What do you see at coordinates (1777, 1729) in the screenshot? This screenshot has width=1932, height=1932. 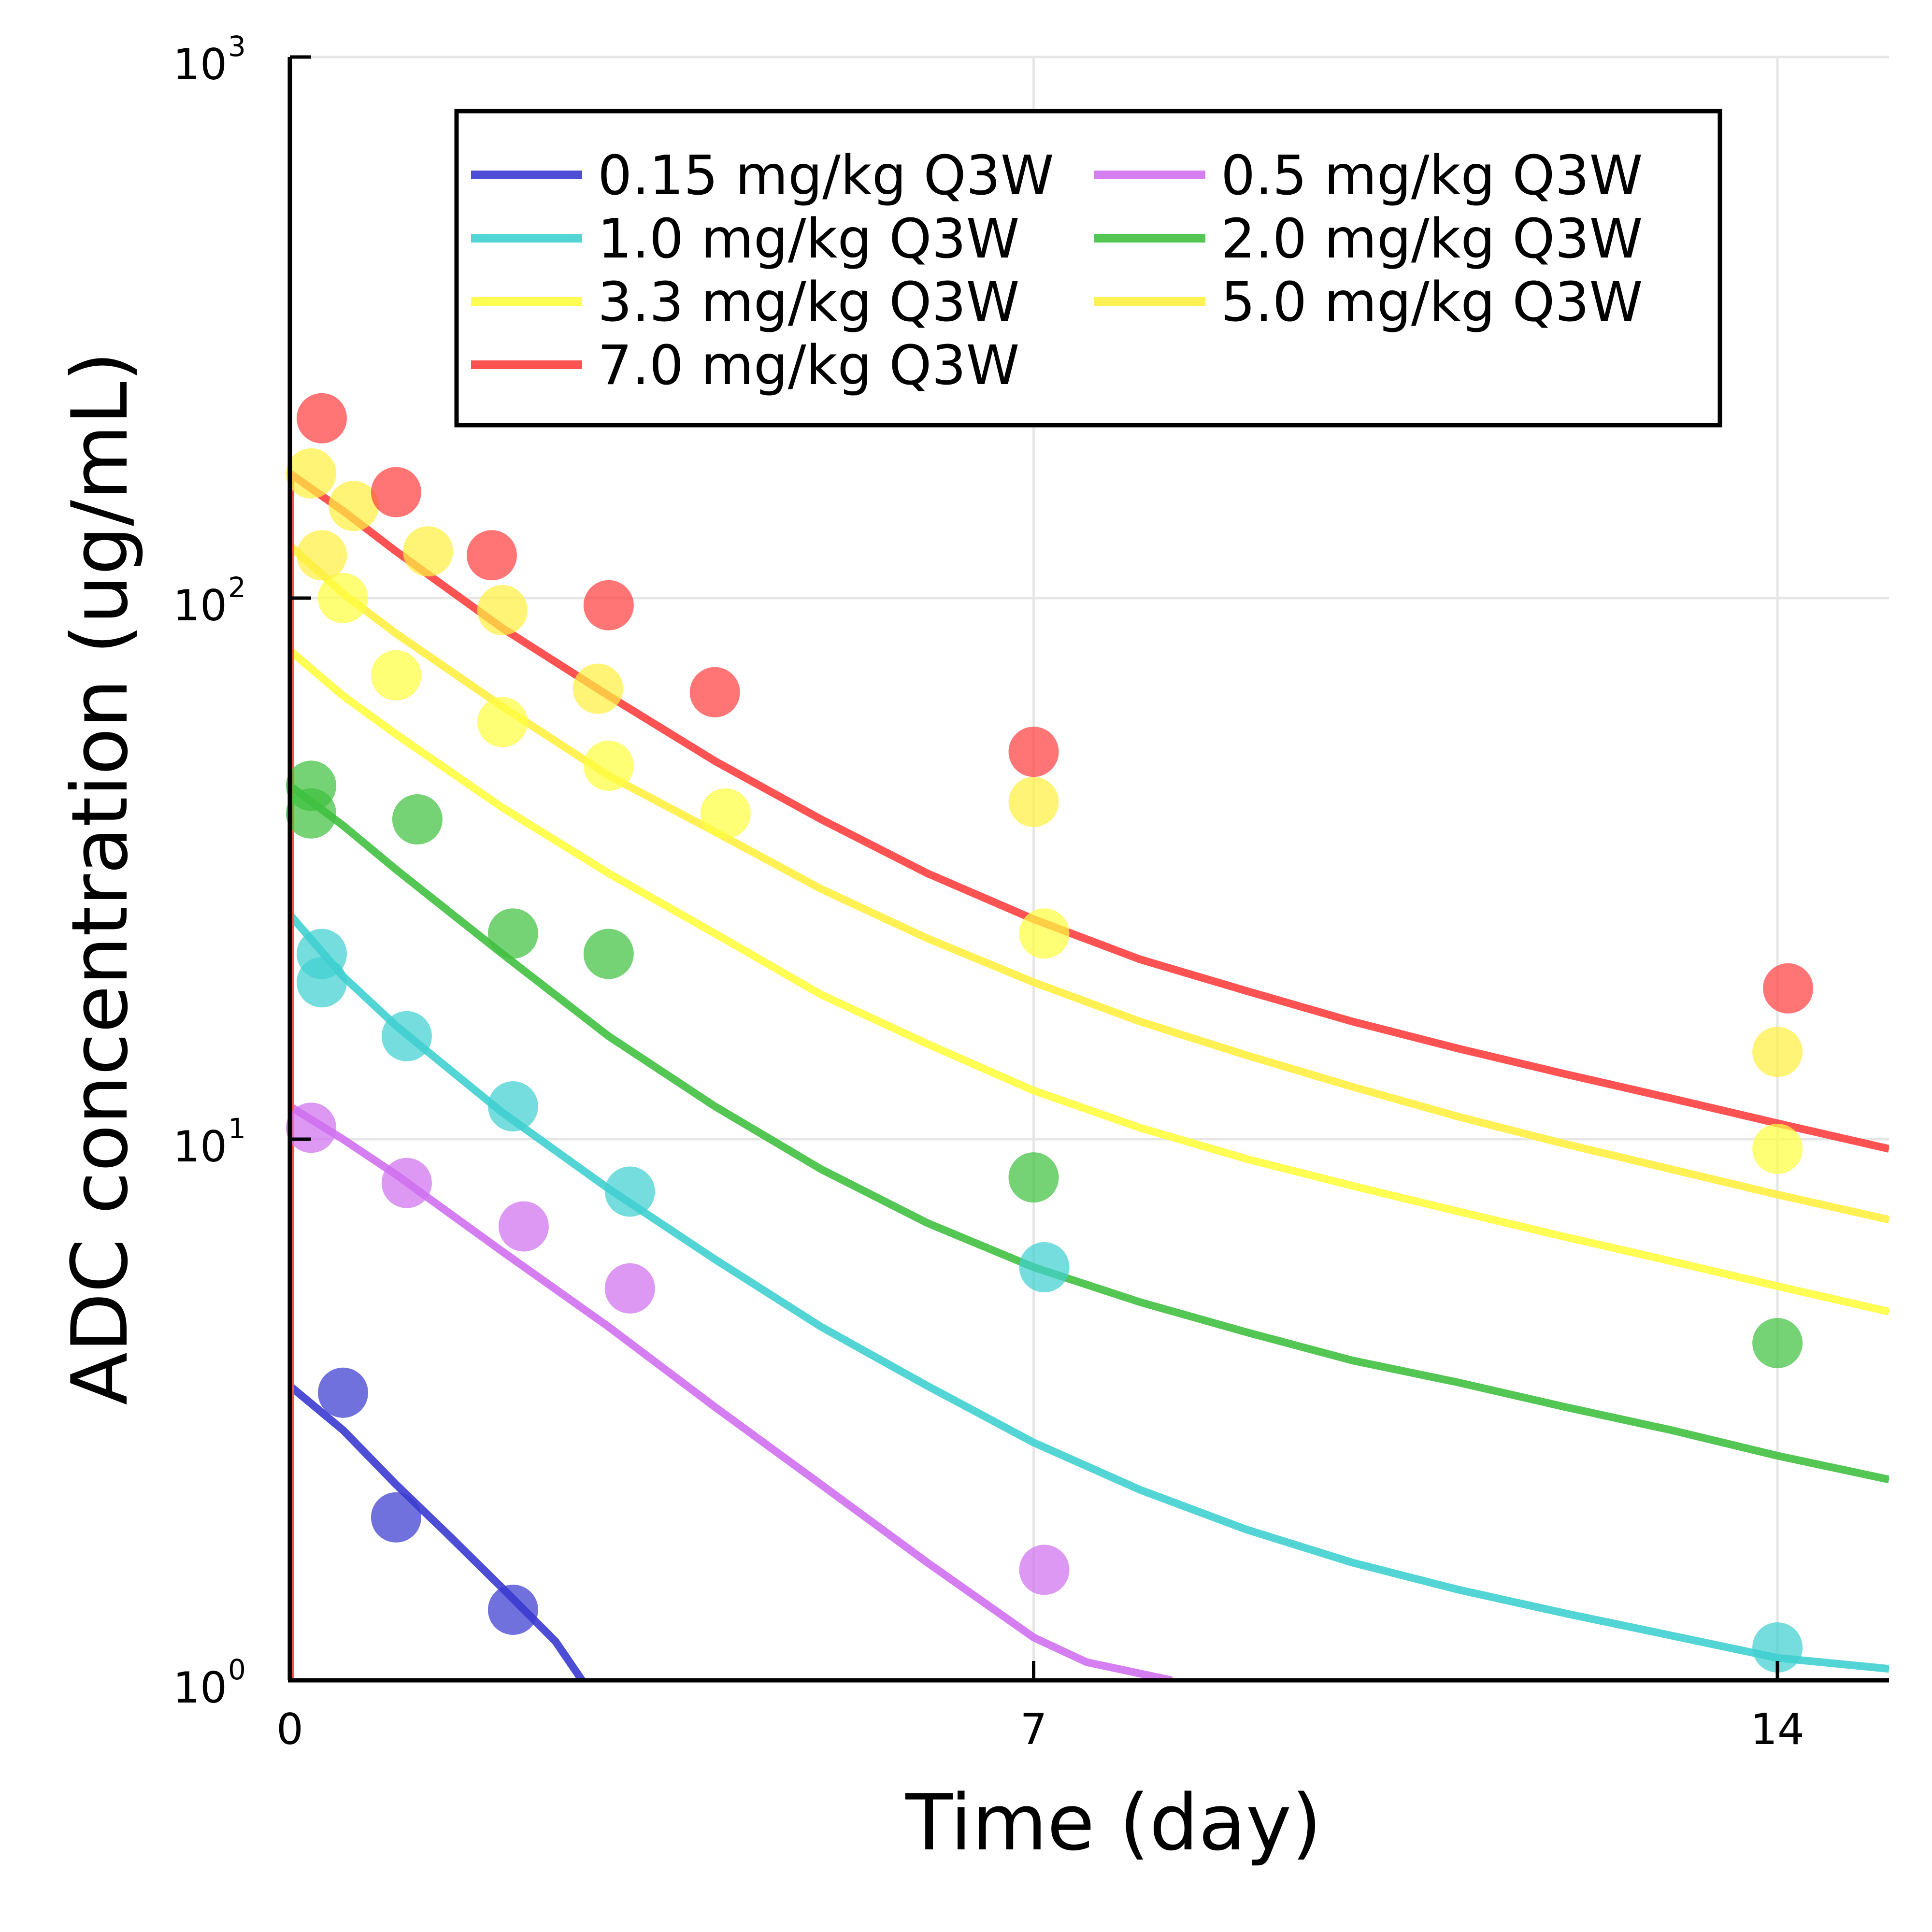 I see `x-tick-label: 14` at bounding box center [1777, 1729].